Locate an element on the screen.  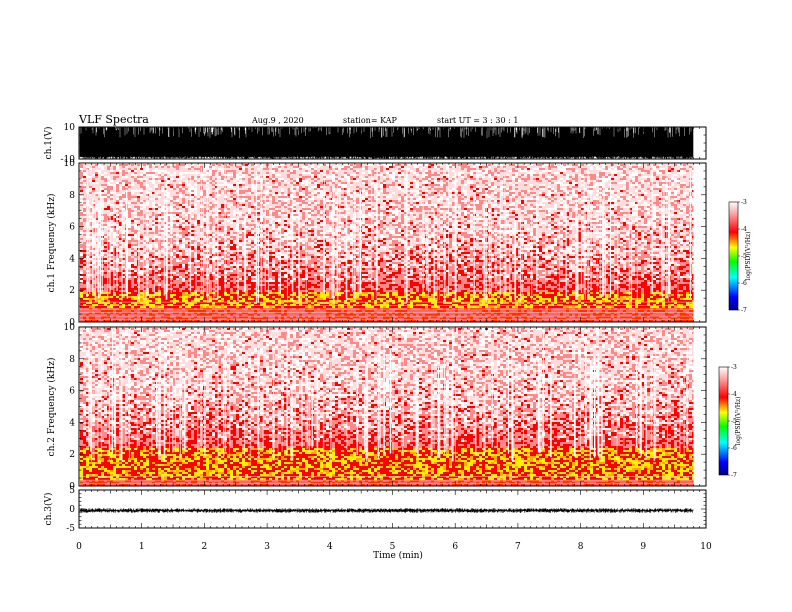
x-tick-label: 1 is located at coordinates (142, 547).